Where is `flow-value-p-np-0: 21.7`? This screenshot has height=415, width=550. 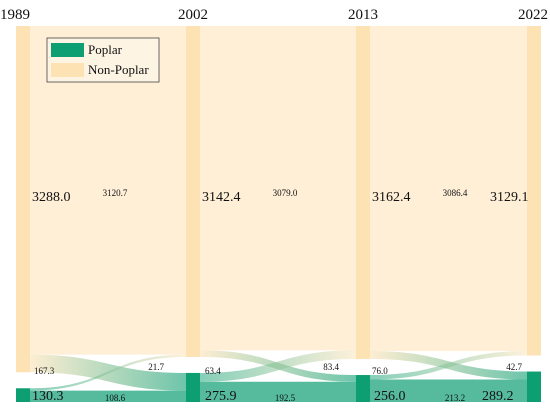
flow-value-p-np-0: 21.7 is located at coordinates (156, 367).